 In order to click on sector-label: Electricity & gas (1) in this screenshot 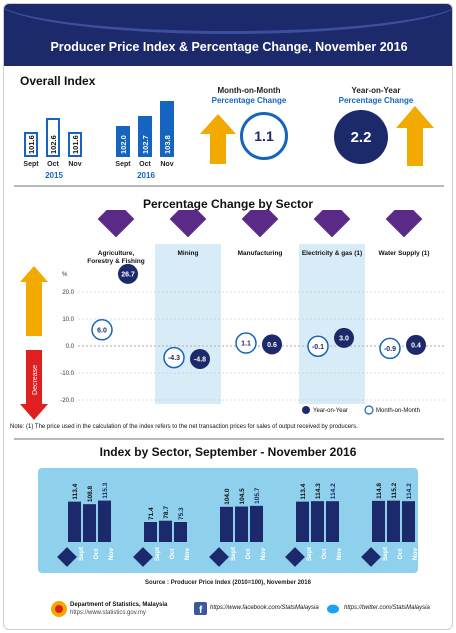, I will do `click(332, 253)`.